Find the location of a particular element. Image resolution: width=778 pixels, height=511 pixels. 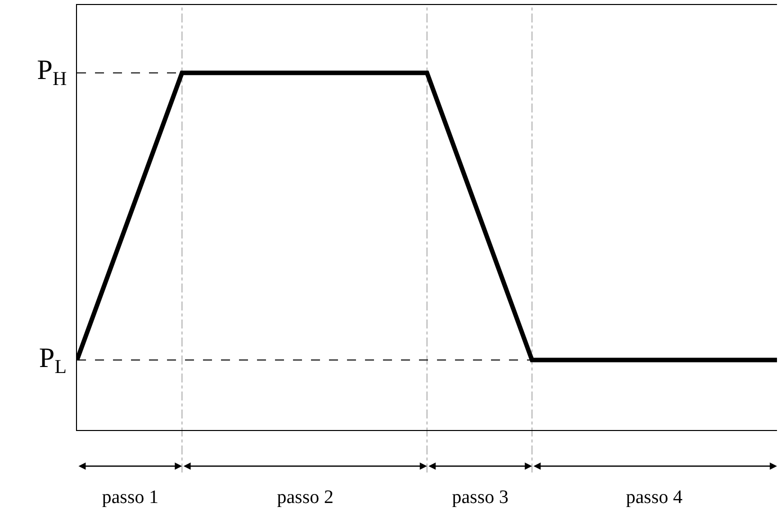

text: passo 1 is located at coordinates (130, 497).